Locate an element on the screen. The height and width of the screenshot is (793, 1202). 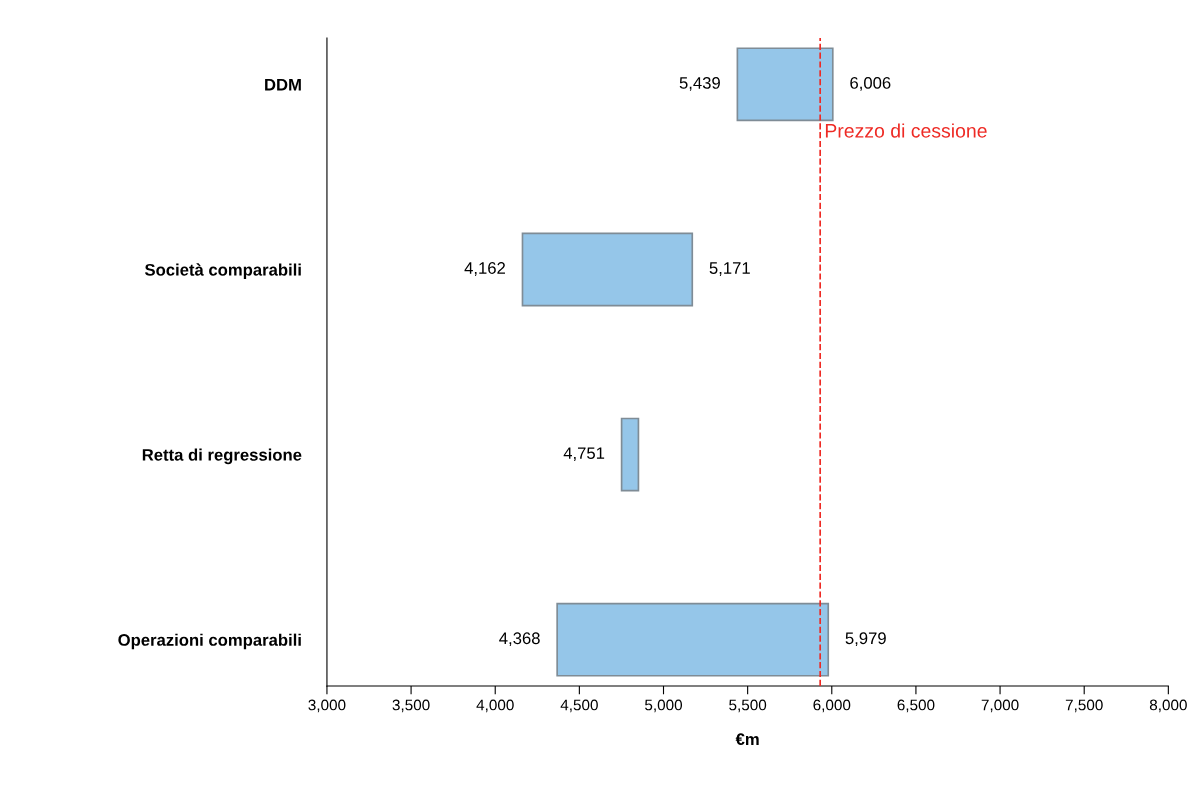
y-tick-label: DDM is located at coordinates (283, 84).